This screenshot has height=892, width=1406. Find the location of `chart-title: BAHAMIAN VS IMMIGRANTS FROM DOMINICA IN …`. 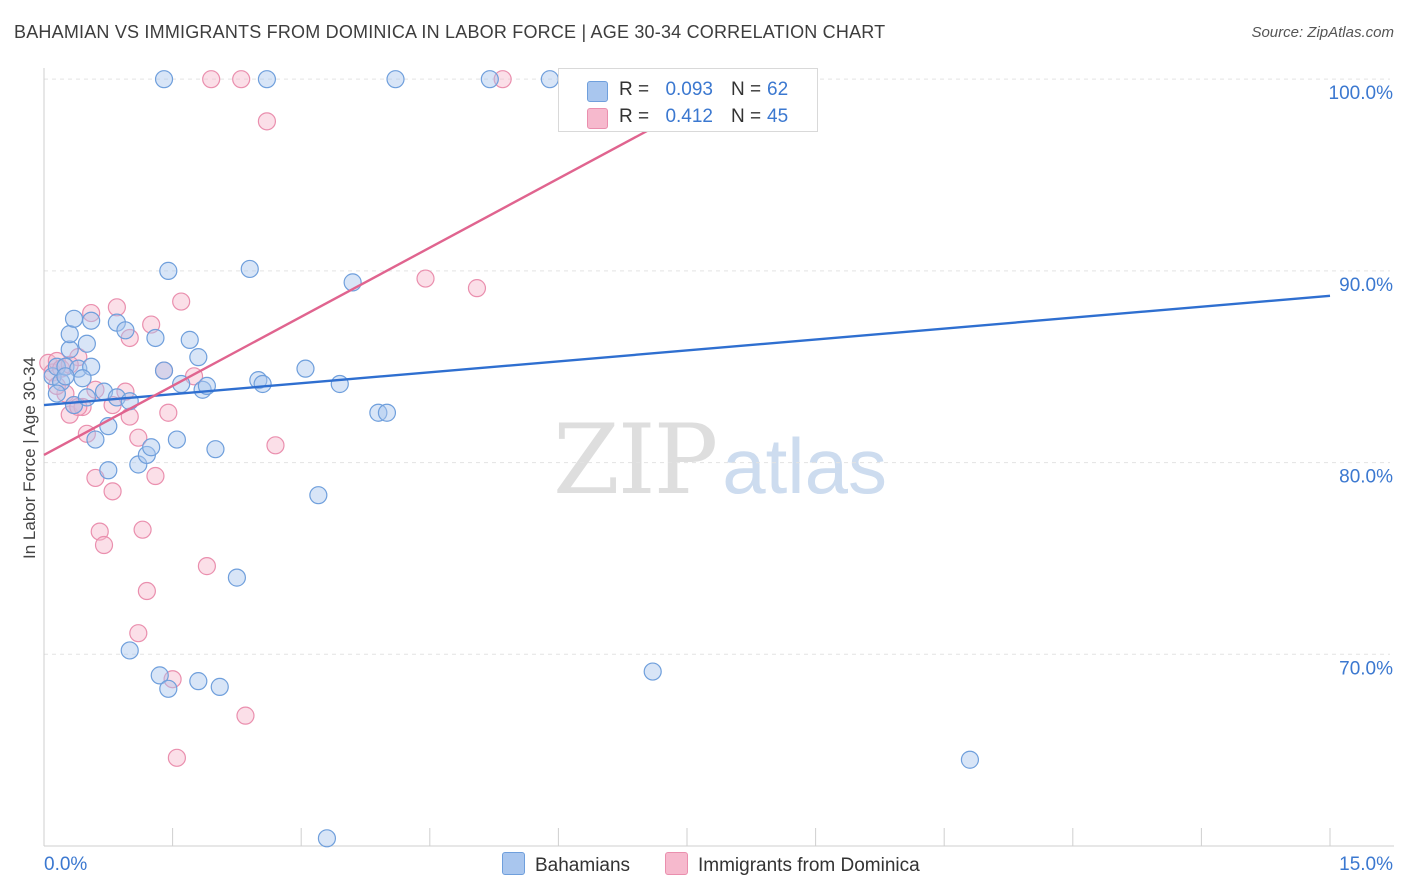

chart-title: BAHAMIAN VS IMMIGRANTS FROM DOMINICA IN … is located at coordinates (450, 32).